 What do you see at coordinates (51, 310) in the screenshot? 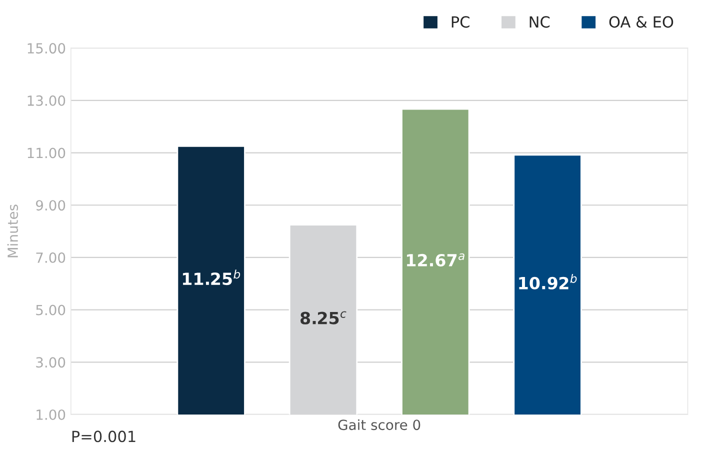
I see `y-tick-label: 5.00` at bounding box center [51, 310].